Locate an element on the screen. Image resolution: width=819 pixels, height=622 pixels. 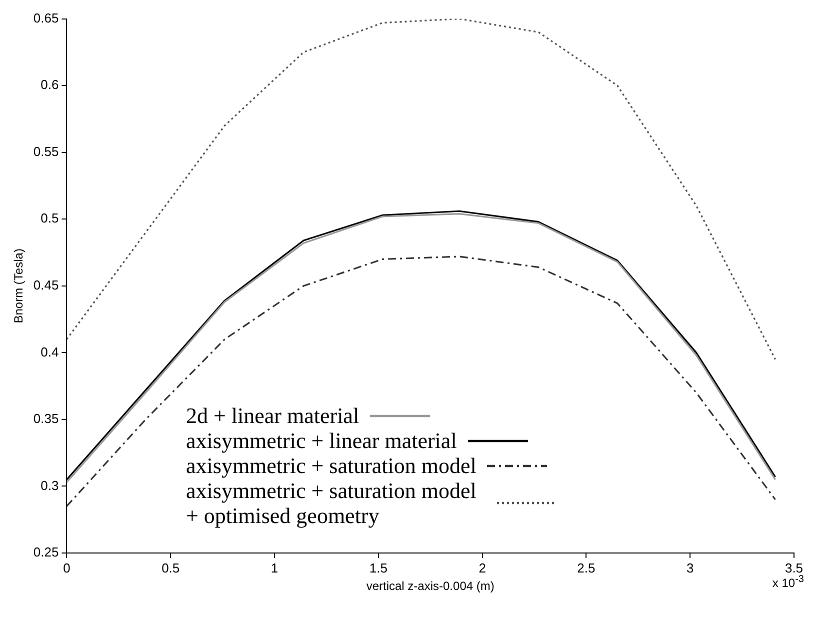
y-tick-label: 0.3 is located at coordinates (49, 485).